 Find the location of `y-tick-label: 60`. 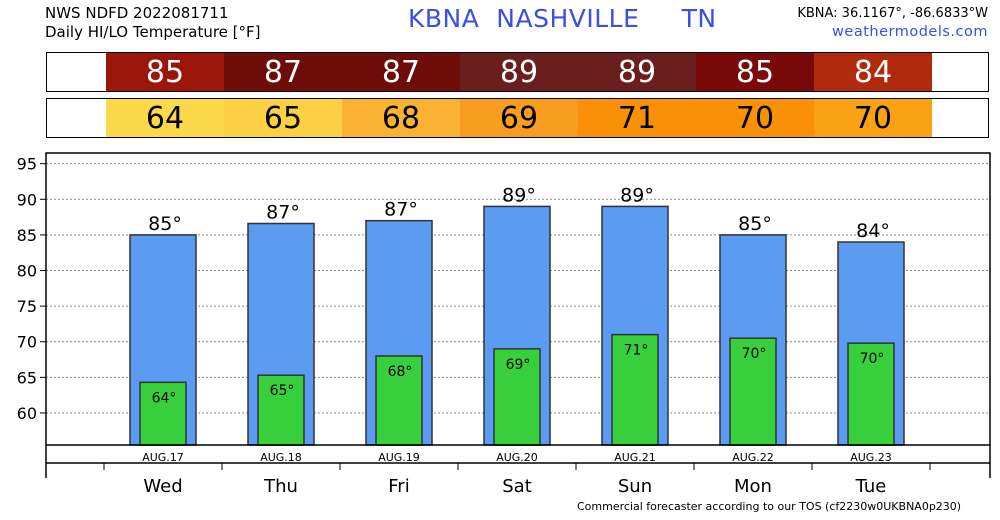

y-tick-label: 60 is located at coordinates (27, 413).